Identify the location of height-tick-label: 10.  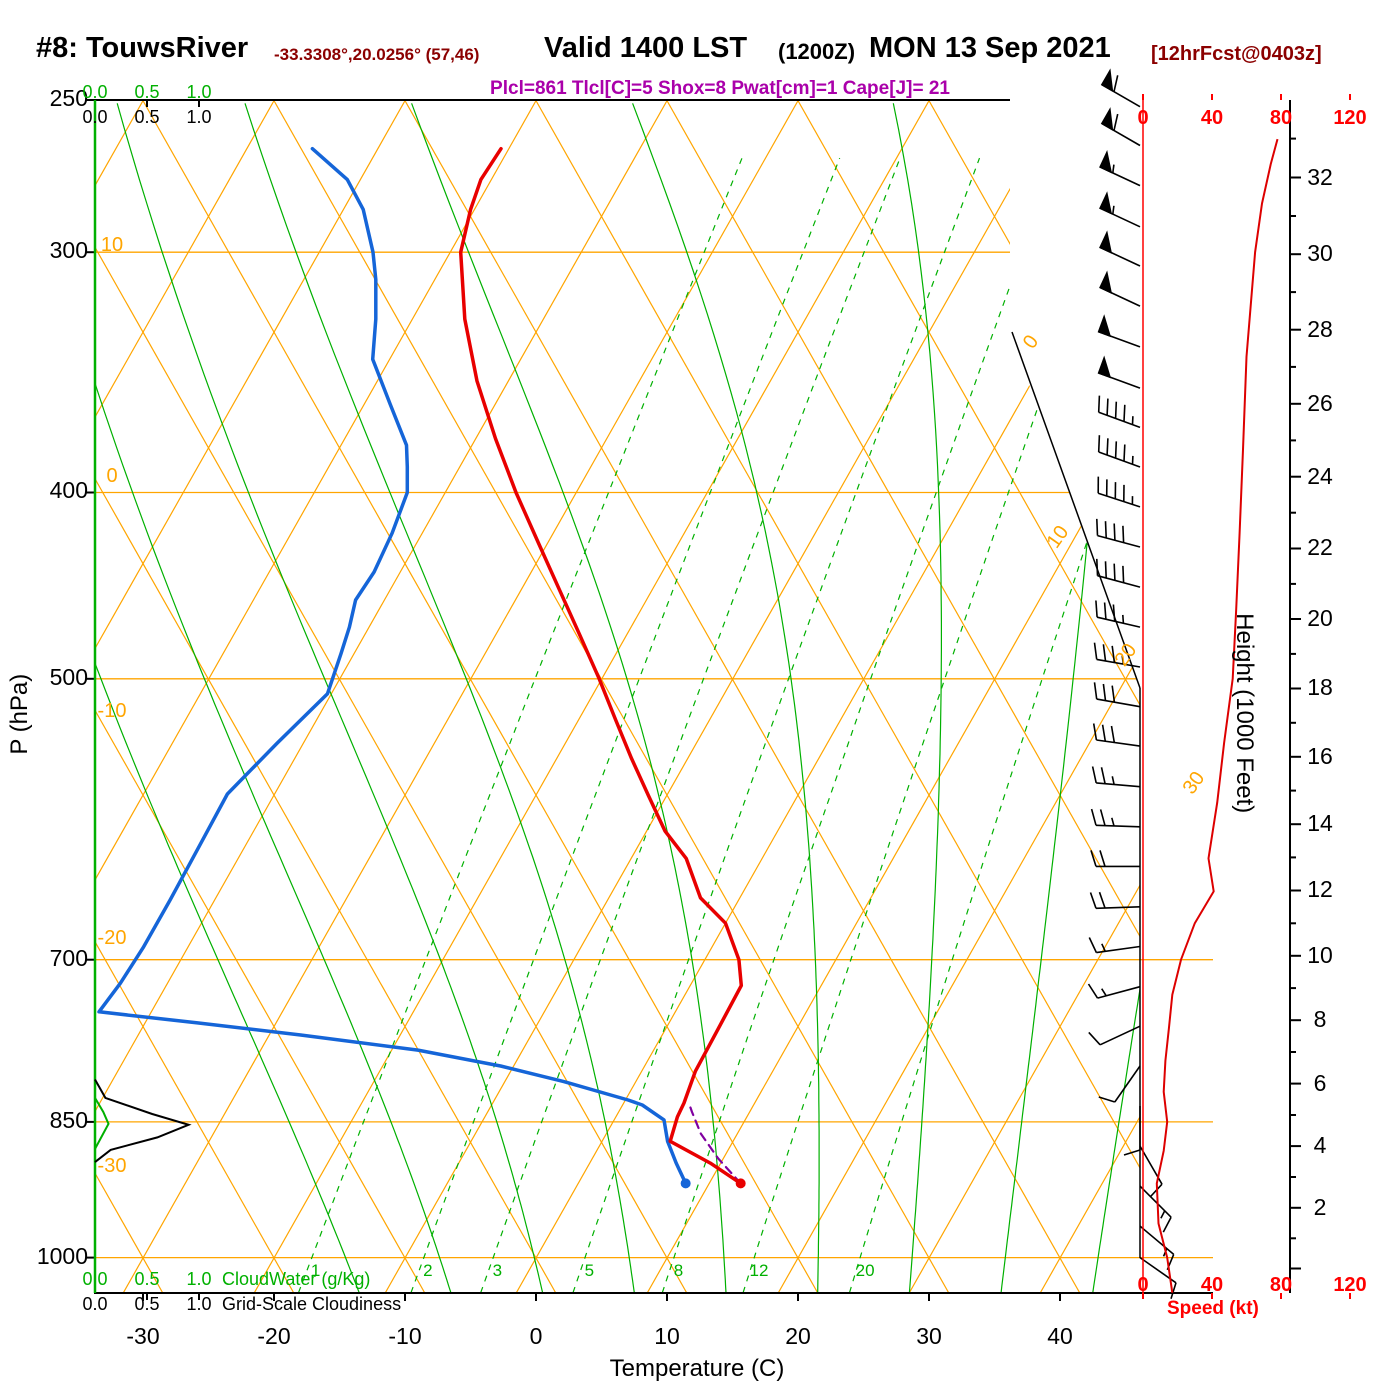
(1320, 954).